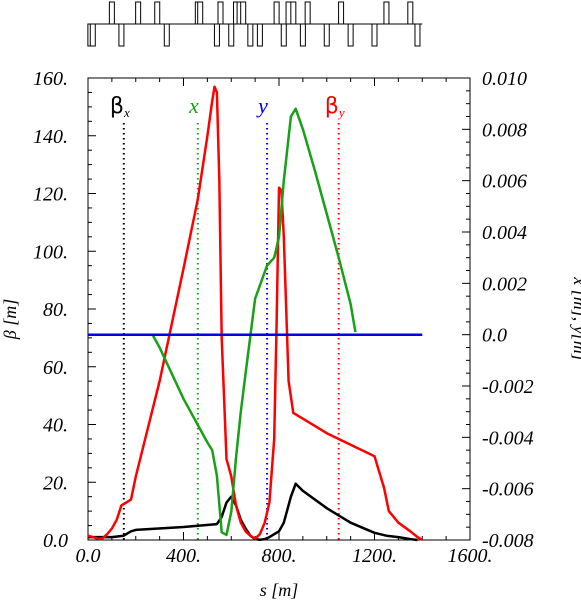  I want to click on marker-label: βx, so click(120, 107).